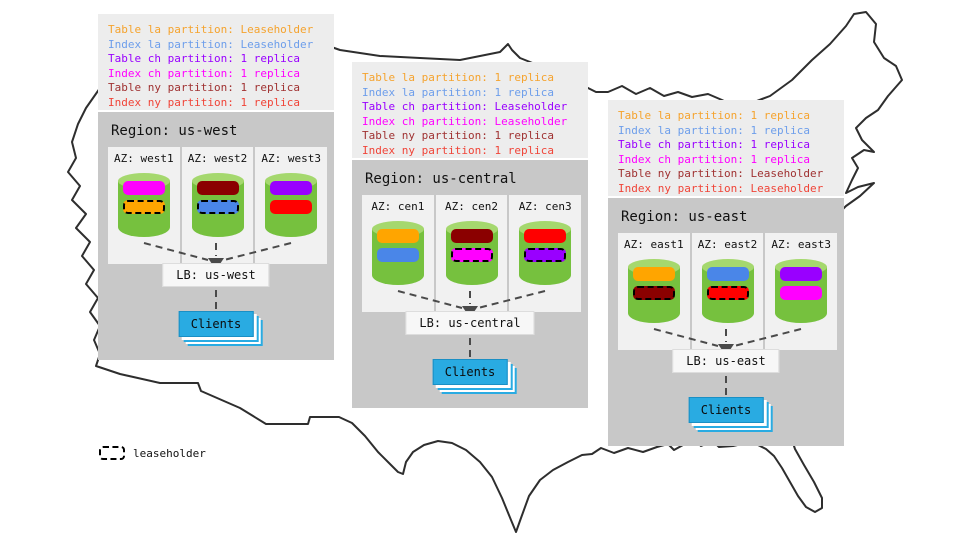 This screenshot has width=960, height=540. I want to click on az-panel: AZ: cen1 AZ: cen2 AZ: cen3, so click(472, 253).